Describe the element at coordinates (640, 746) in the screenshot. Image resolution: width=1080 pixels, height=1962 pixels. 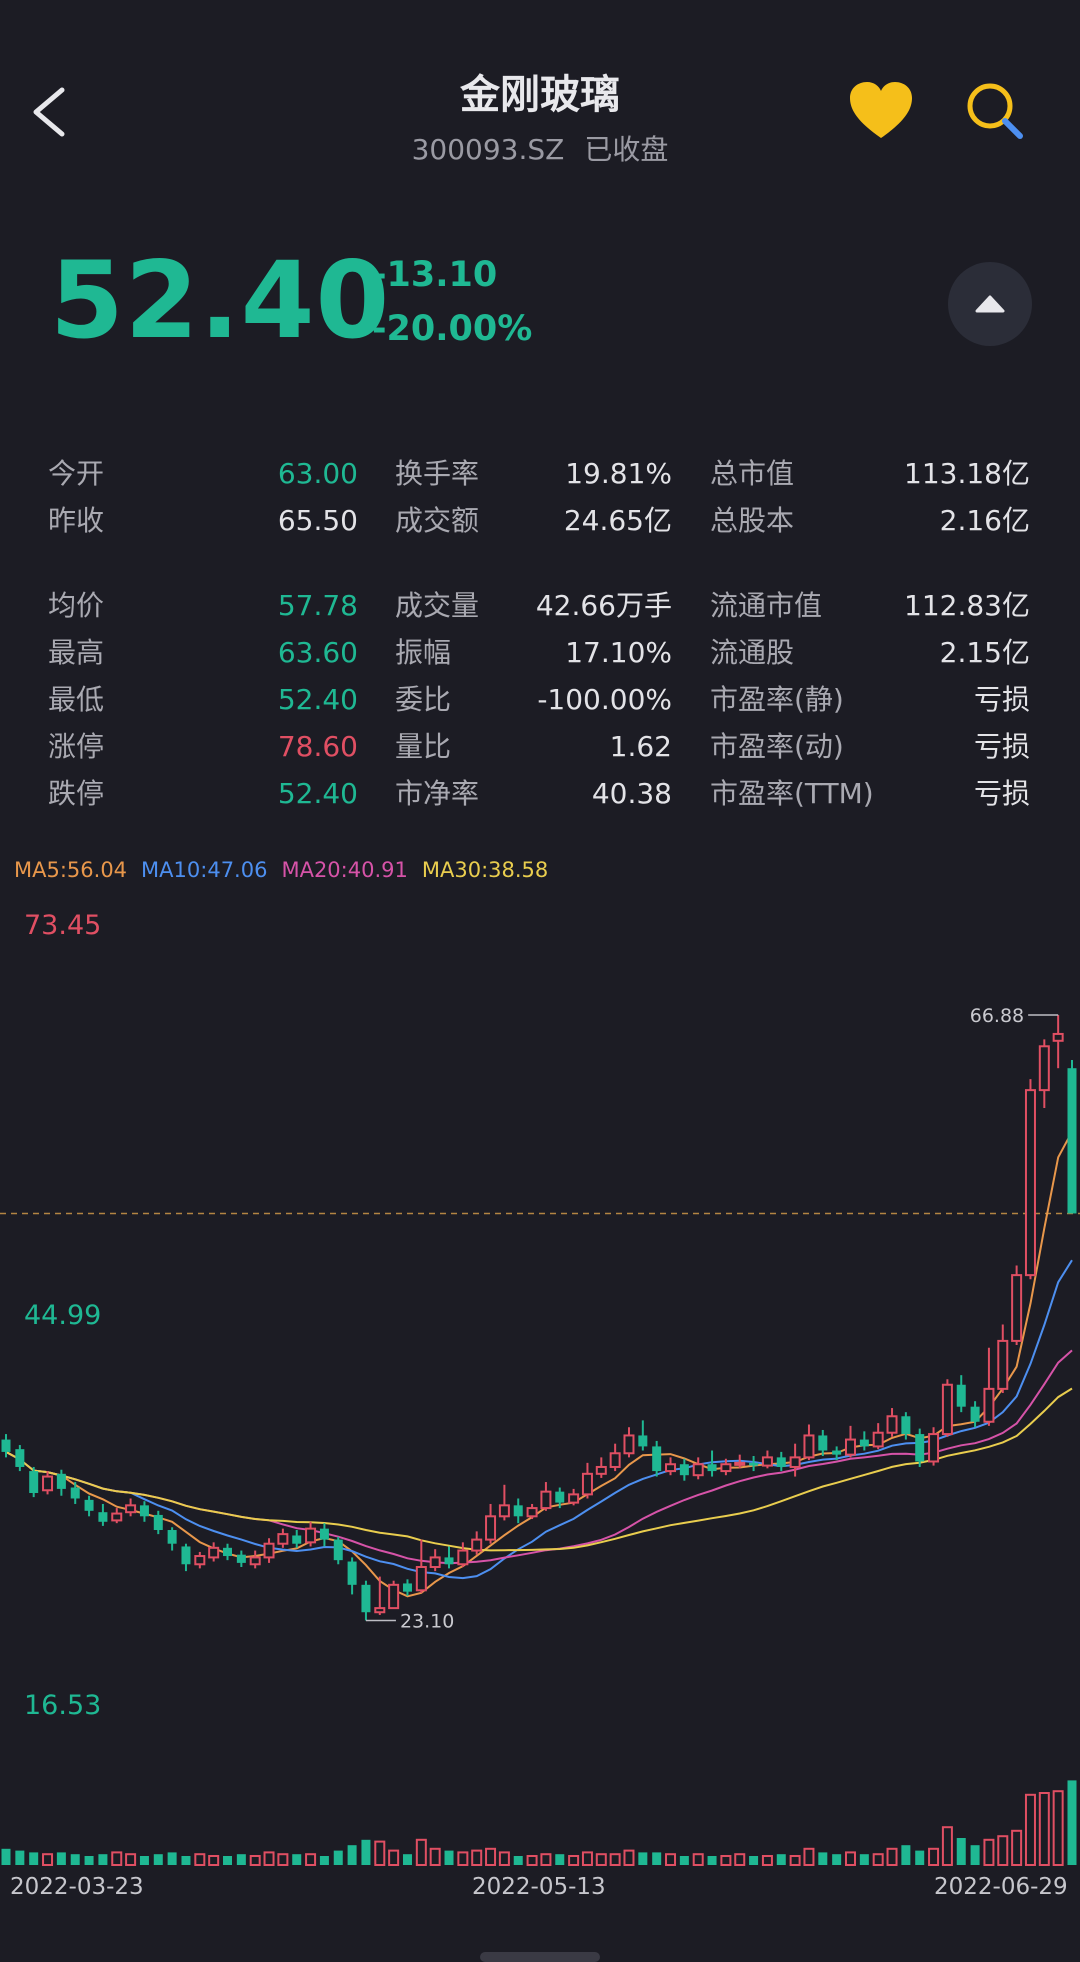
I see `stat-value: 1.62` at that location.